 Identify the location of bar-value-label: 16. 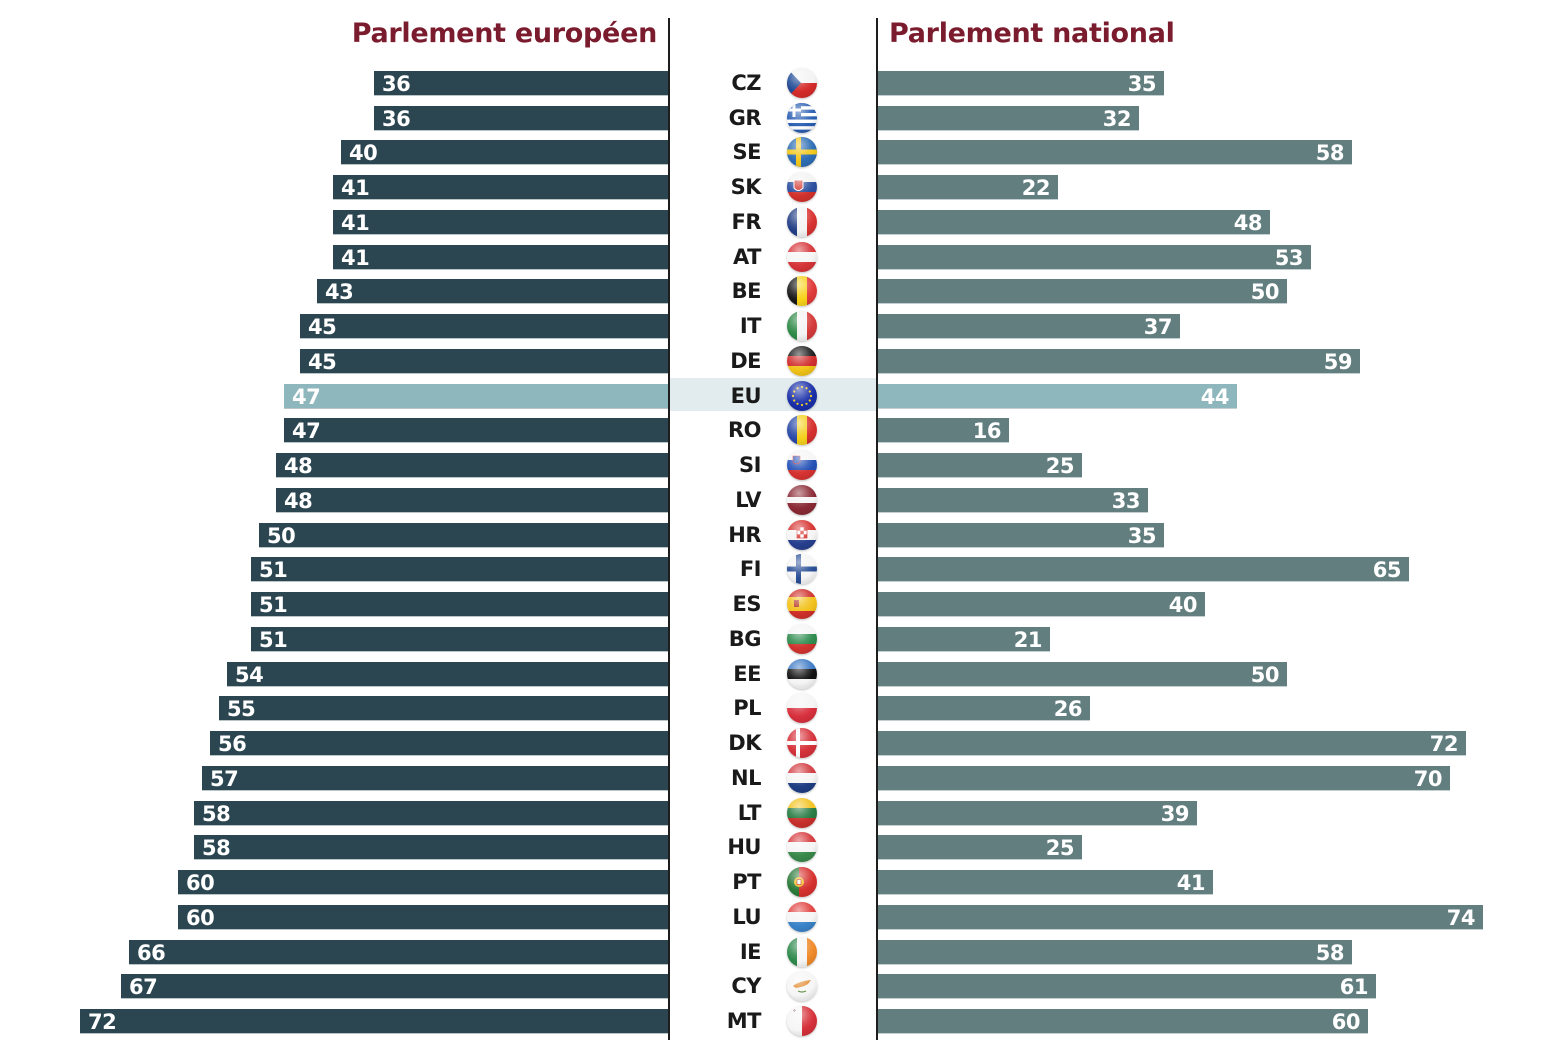
(987, 431).